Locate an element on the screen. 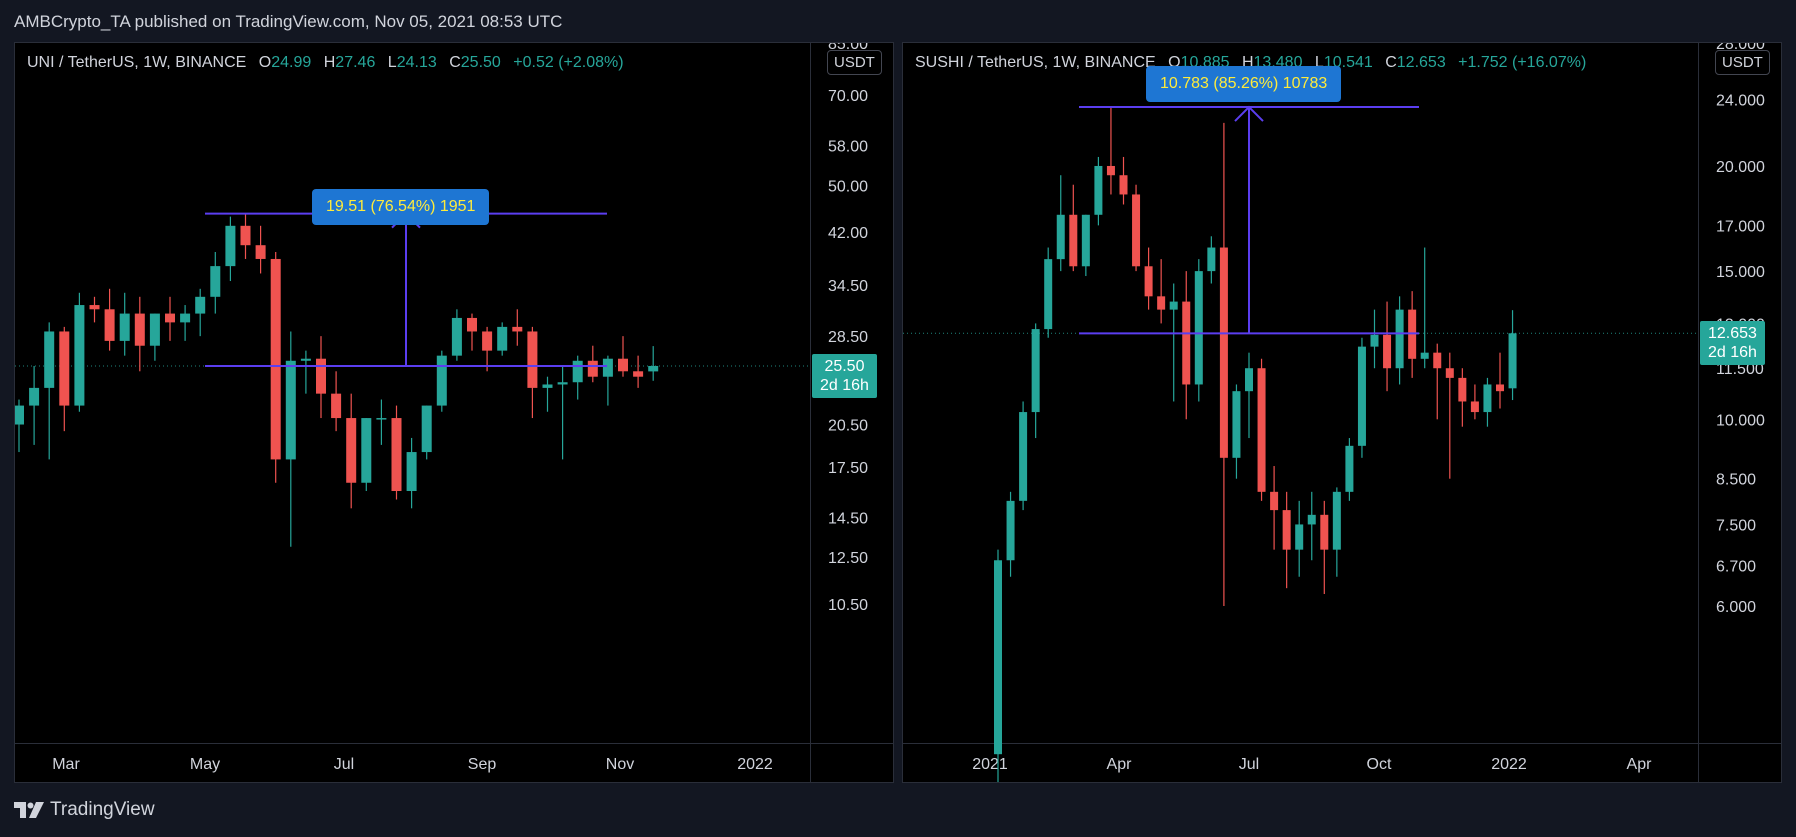  uni-close: 25.50 is located at coordinates (480, 62).